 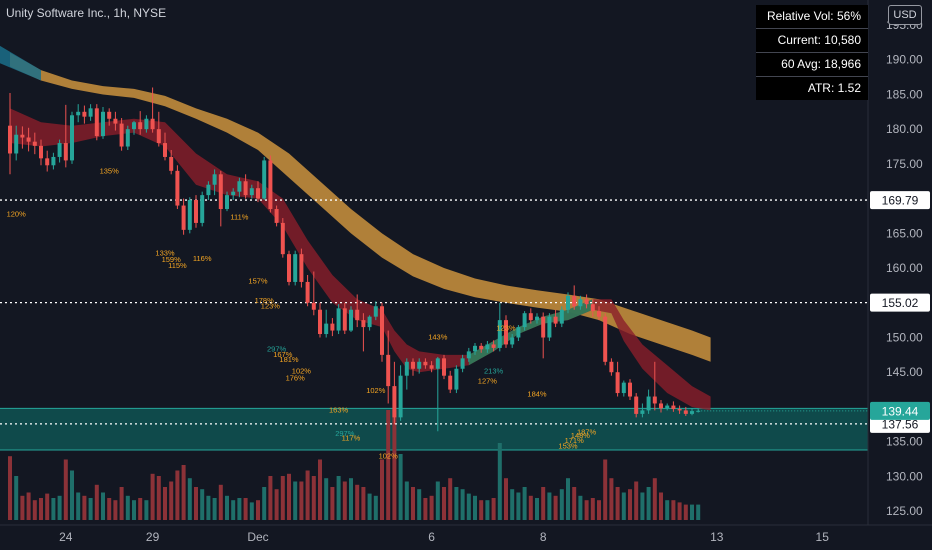 I want to click on current-price-label: 139.44, so click(x=900, y=411).